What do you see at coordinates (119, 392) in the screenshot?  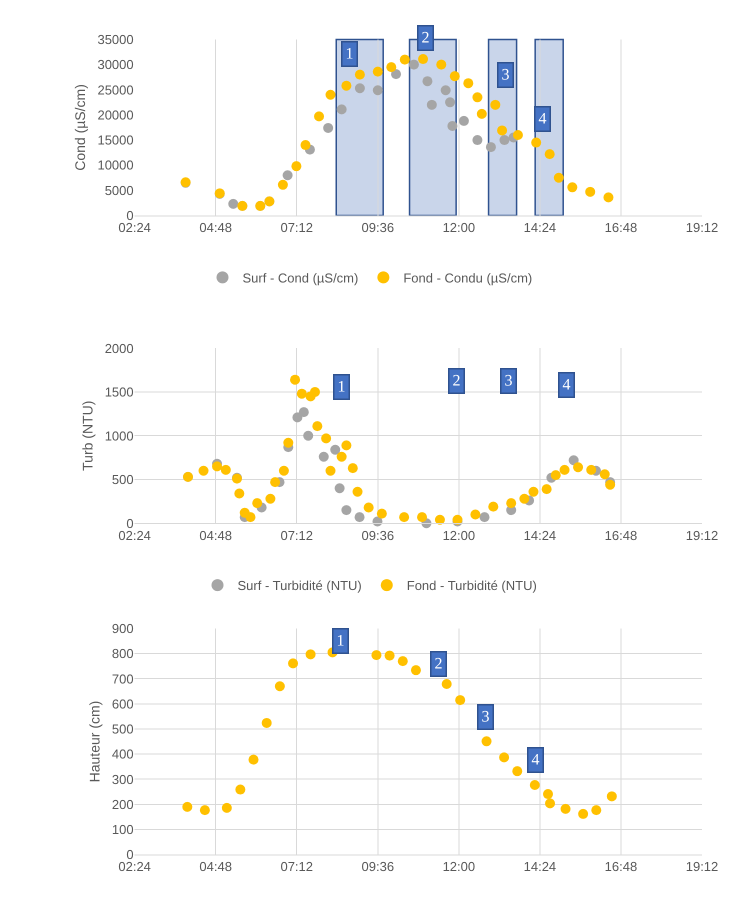 I see `y-tick-label: 1500` at bounding box center [119, 392].